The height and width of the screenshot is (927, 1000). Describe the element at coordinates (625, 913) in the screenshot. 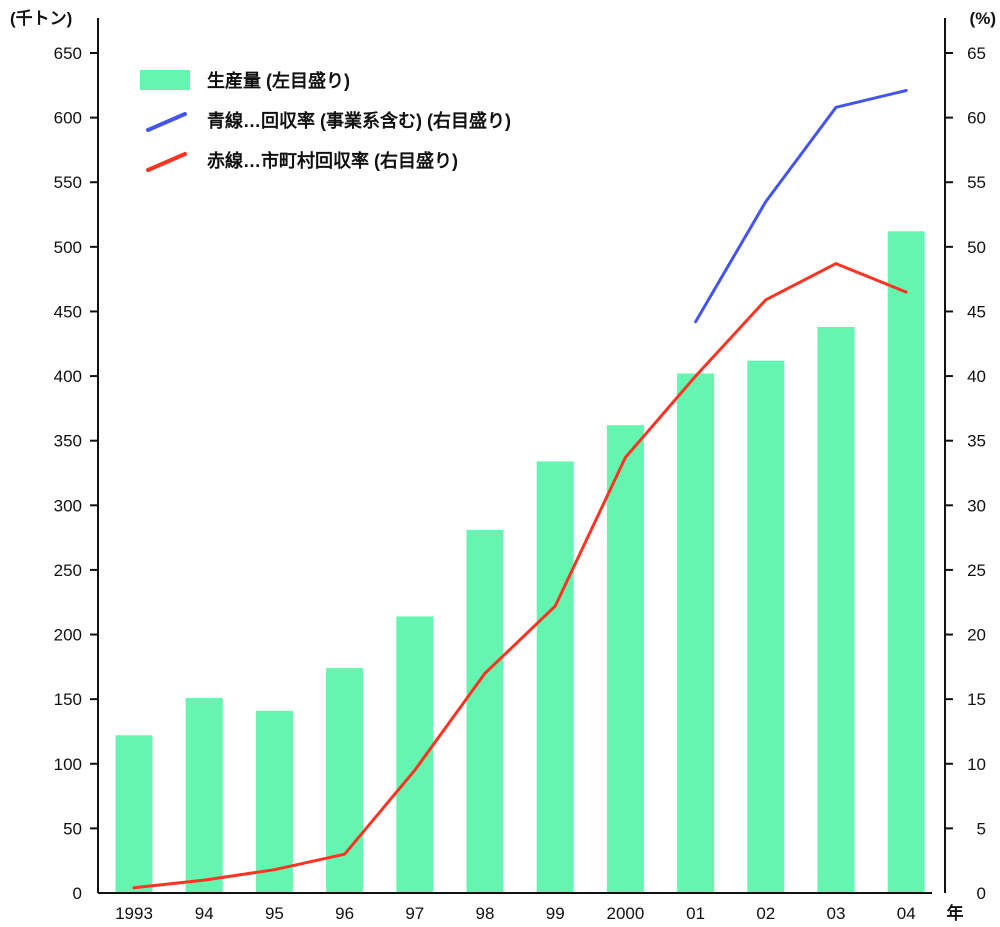

I see `x-tick-label-2000: 2000` at that location.